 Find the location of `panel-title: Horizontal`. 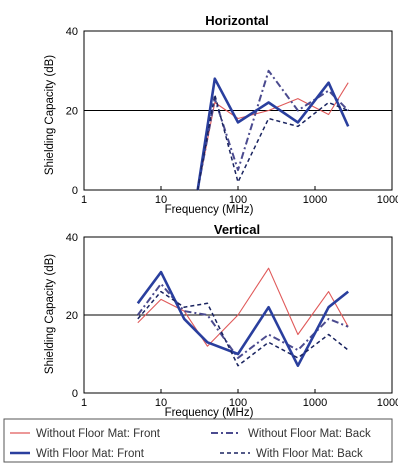

panel-title: Horizontal is located at coordinates (237, 20).